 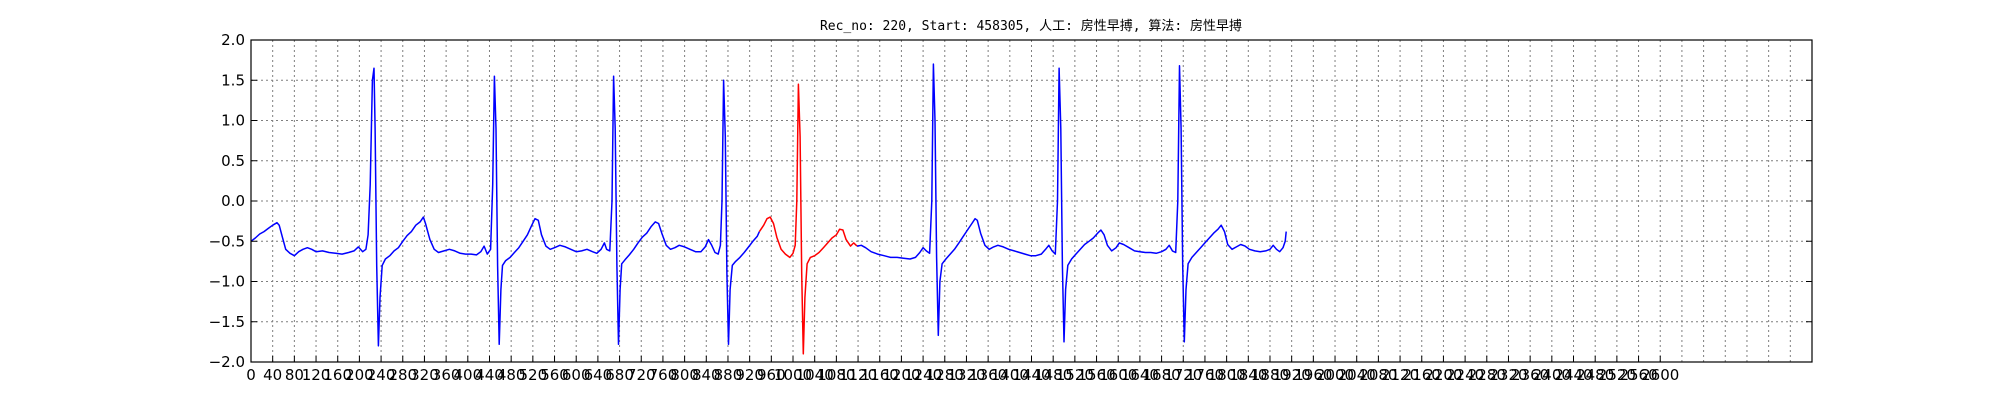 What do you see at coordinates (901, 375) in the screenshot?
I see `x-tick-label: 1200` at bounding box center [901, 375].